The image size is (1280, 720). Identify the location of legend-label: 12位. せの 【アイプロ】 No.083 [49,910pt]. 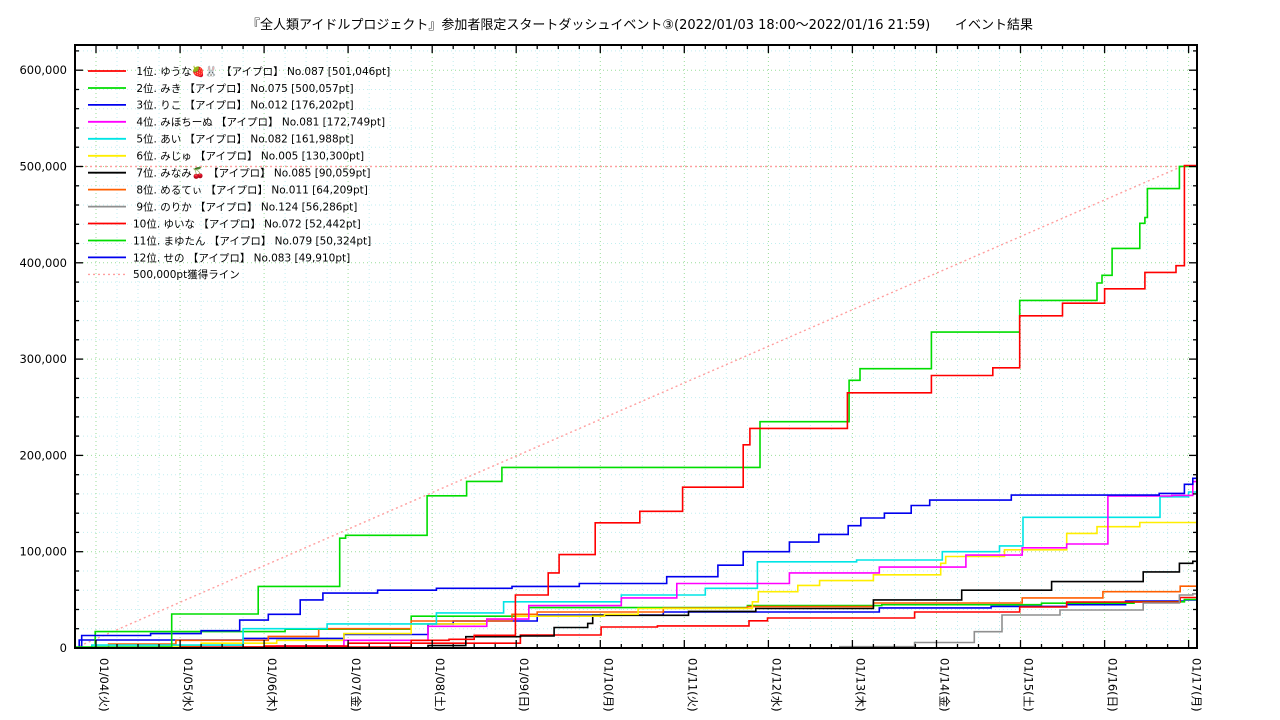
(241, 257).